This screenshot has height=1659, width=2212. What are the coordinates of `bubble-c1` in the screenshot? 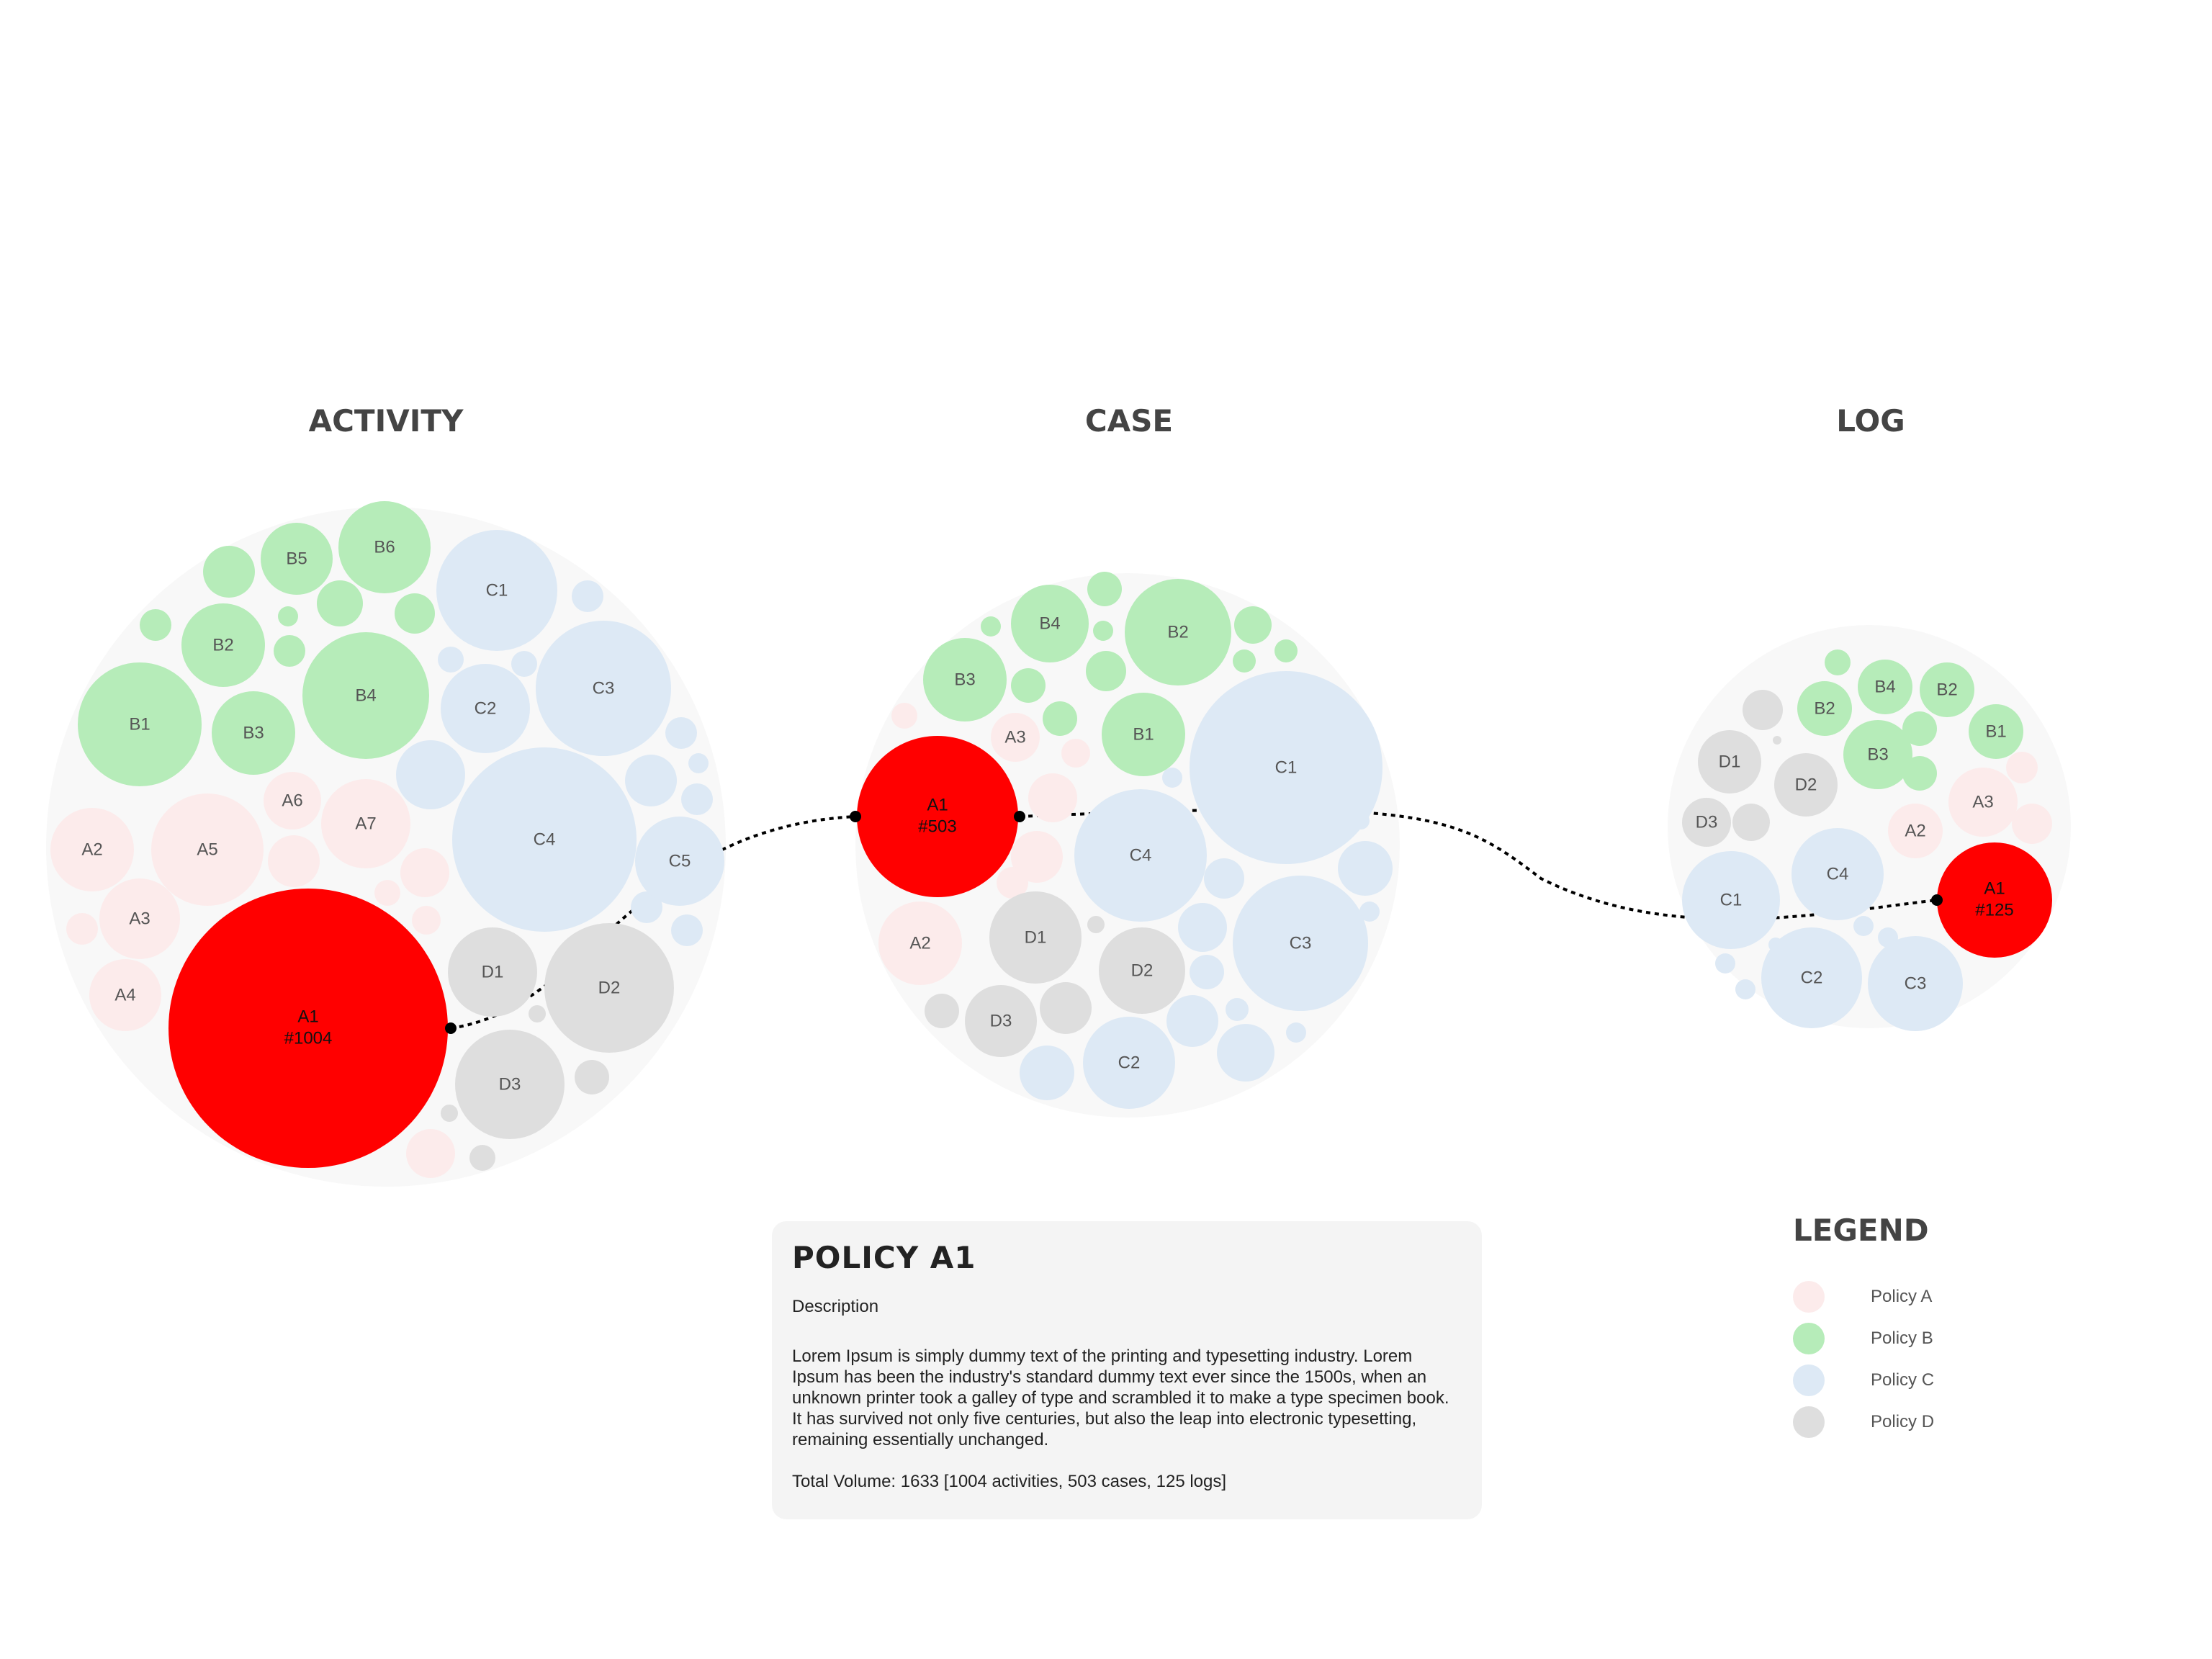 It's located at (1731, 900).